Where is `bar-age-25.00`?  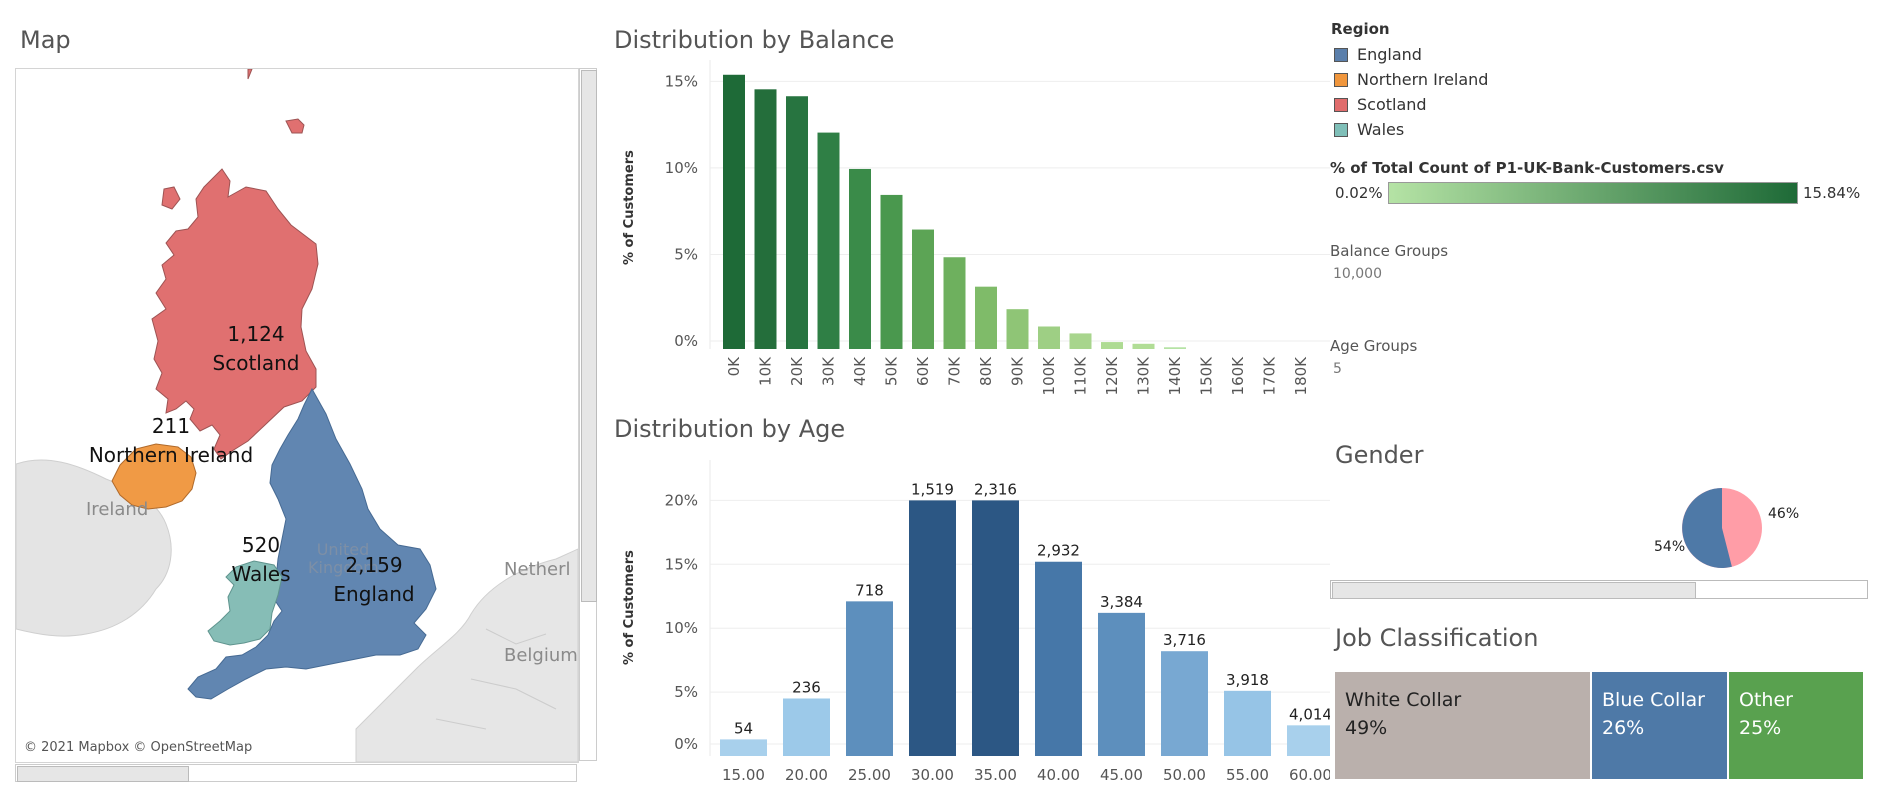
bar-age-25.00 is located at coordinates (869, 678).